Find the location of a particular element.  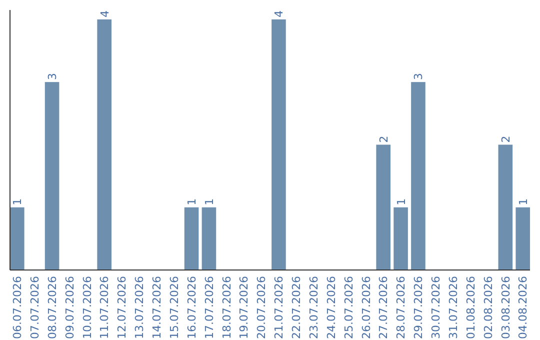

x-tick-label: 13.07.2026 is located at coordinates (139, 307).